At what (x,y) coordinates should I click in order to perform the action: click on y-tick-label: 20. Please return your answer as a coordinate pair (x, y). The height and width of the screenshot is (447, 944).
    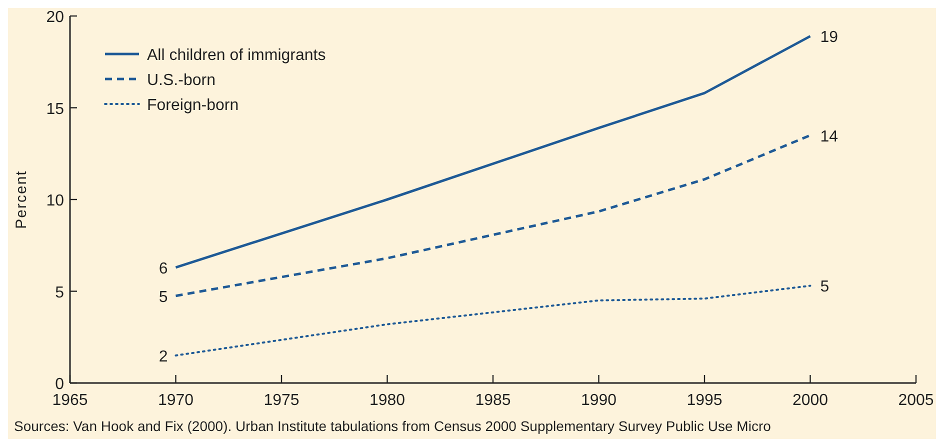
    Looking at the image, I should click on (55, 17).